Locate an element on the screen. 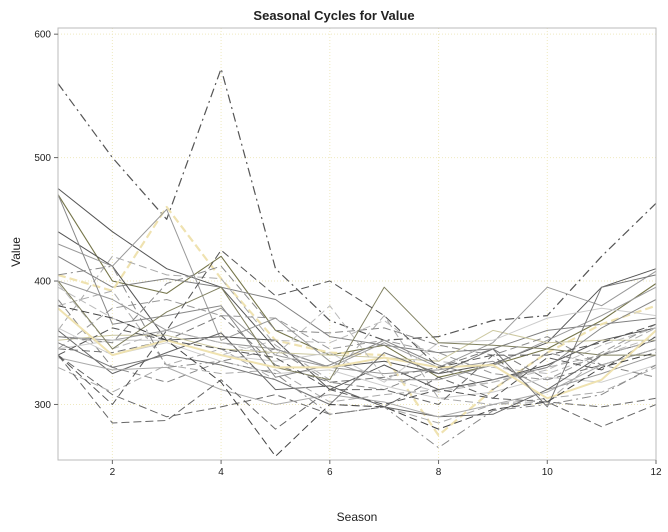 This screenshot has width=668, height=532. x-tick-label: 12 is located at coordinates (656, 472).